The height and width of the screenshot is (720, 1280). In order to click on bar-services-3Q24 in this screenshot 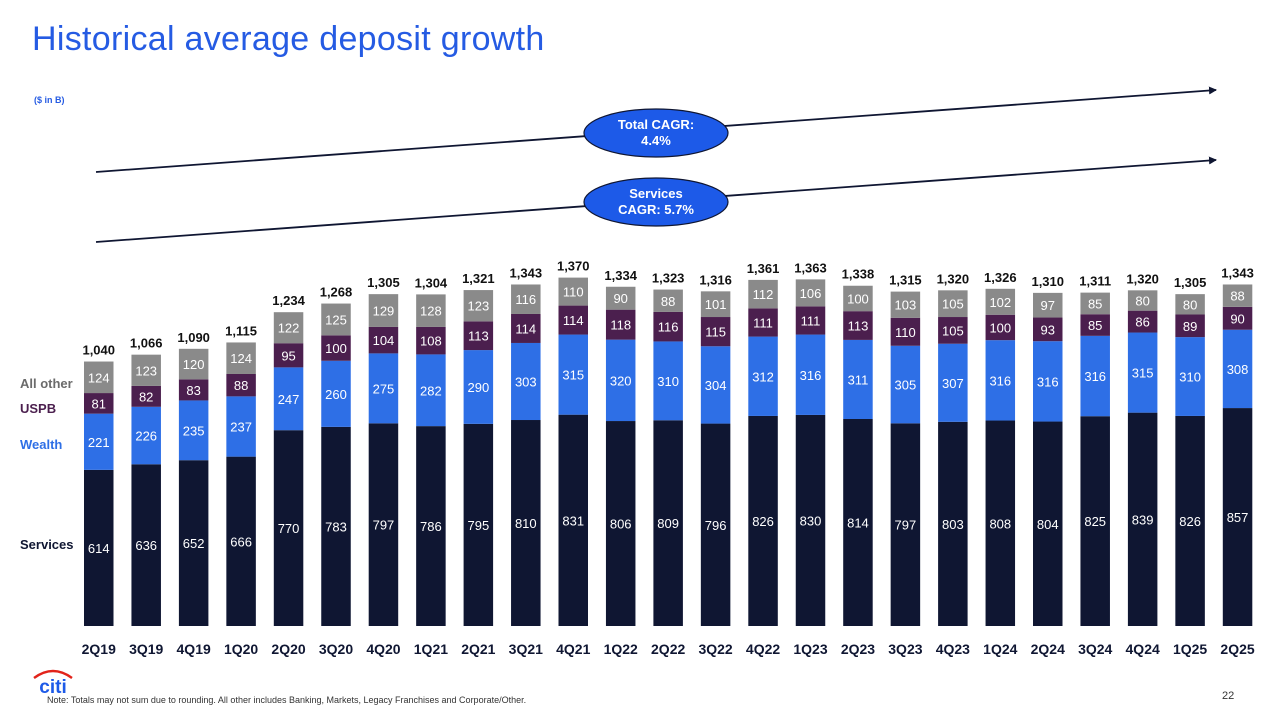, I will do `click(1095, 521)`.